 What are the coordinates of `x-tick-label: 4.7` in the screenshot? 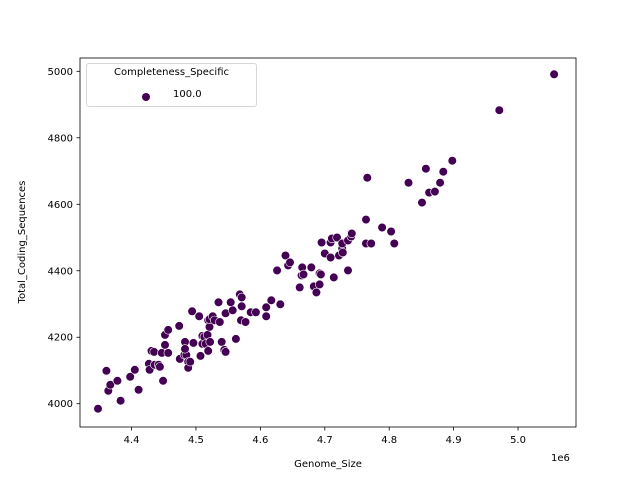 It's located at (325, 440).